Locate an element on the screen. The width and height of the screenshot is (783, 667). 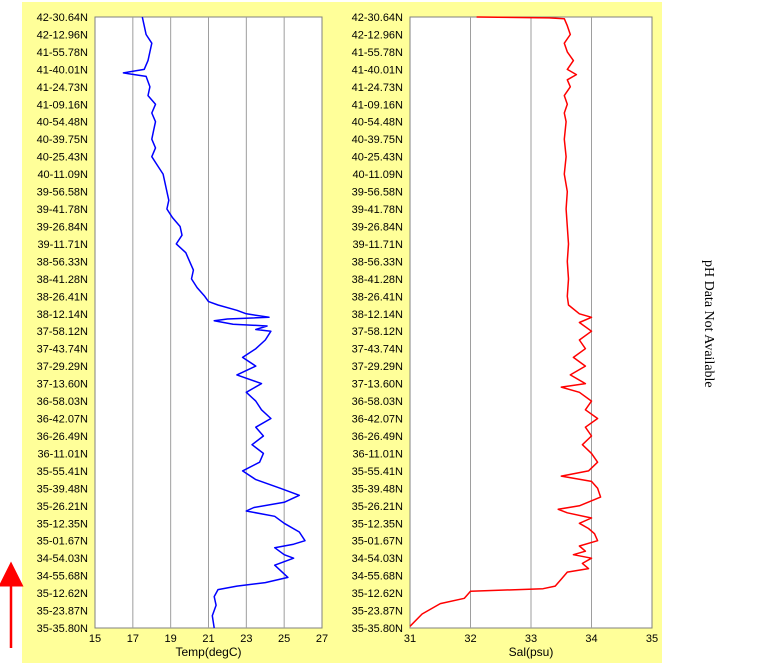
temp-y-tick-label: 37-43.74N is located at coordinates (62, 350).